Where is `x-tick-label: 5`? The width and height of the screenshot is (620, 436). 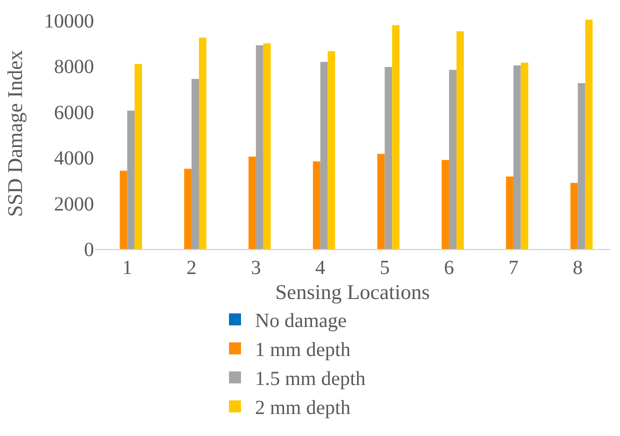
x-tick-label: 5 is located at coordinates (385, 268).